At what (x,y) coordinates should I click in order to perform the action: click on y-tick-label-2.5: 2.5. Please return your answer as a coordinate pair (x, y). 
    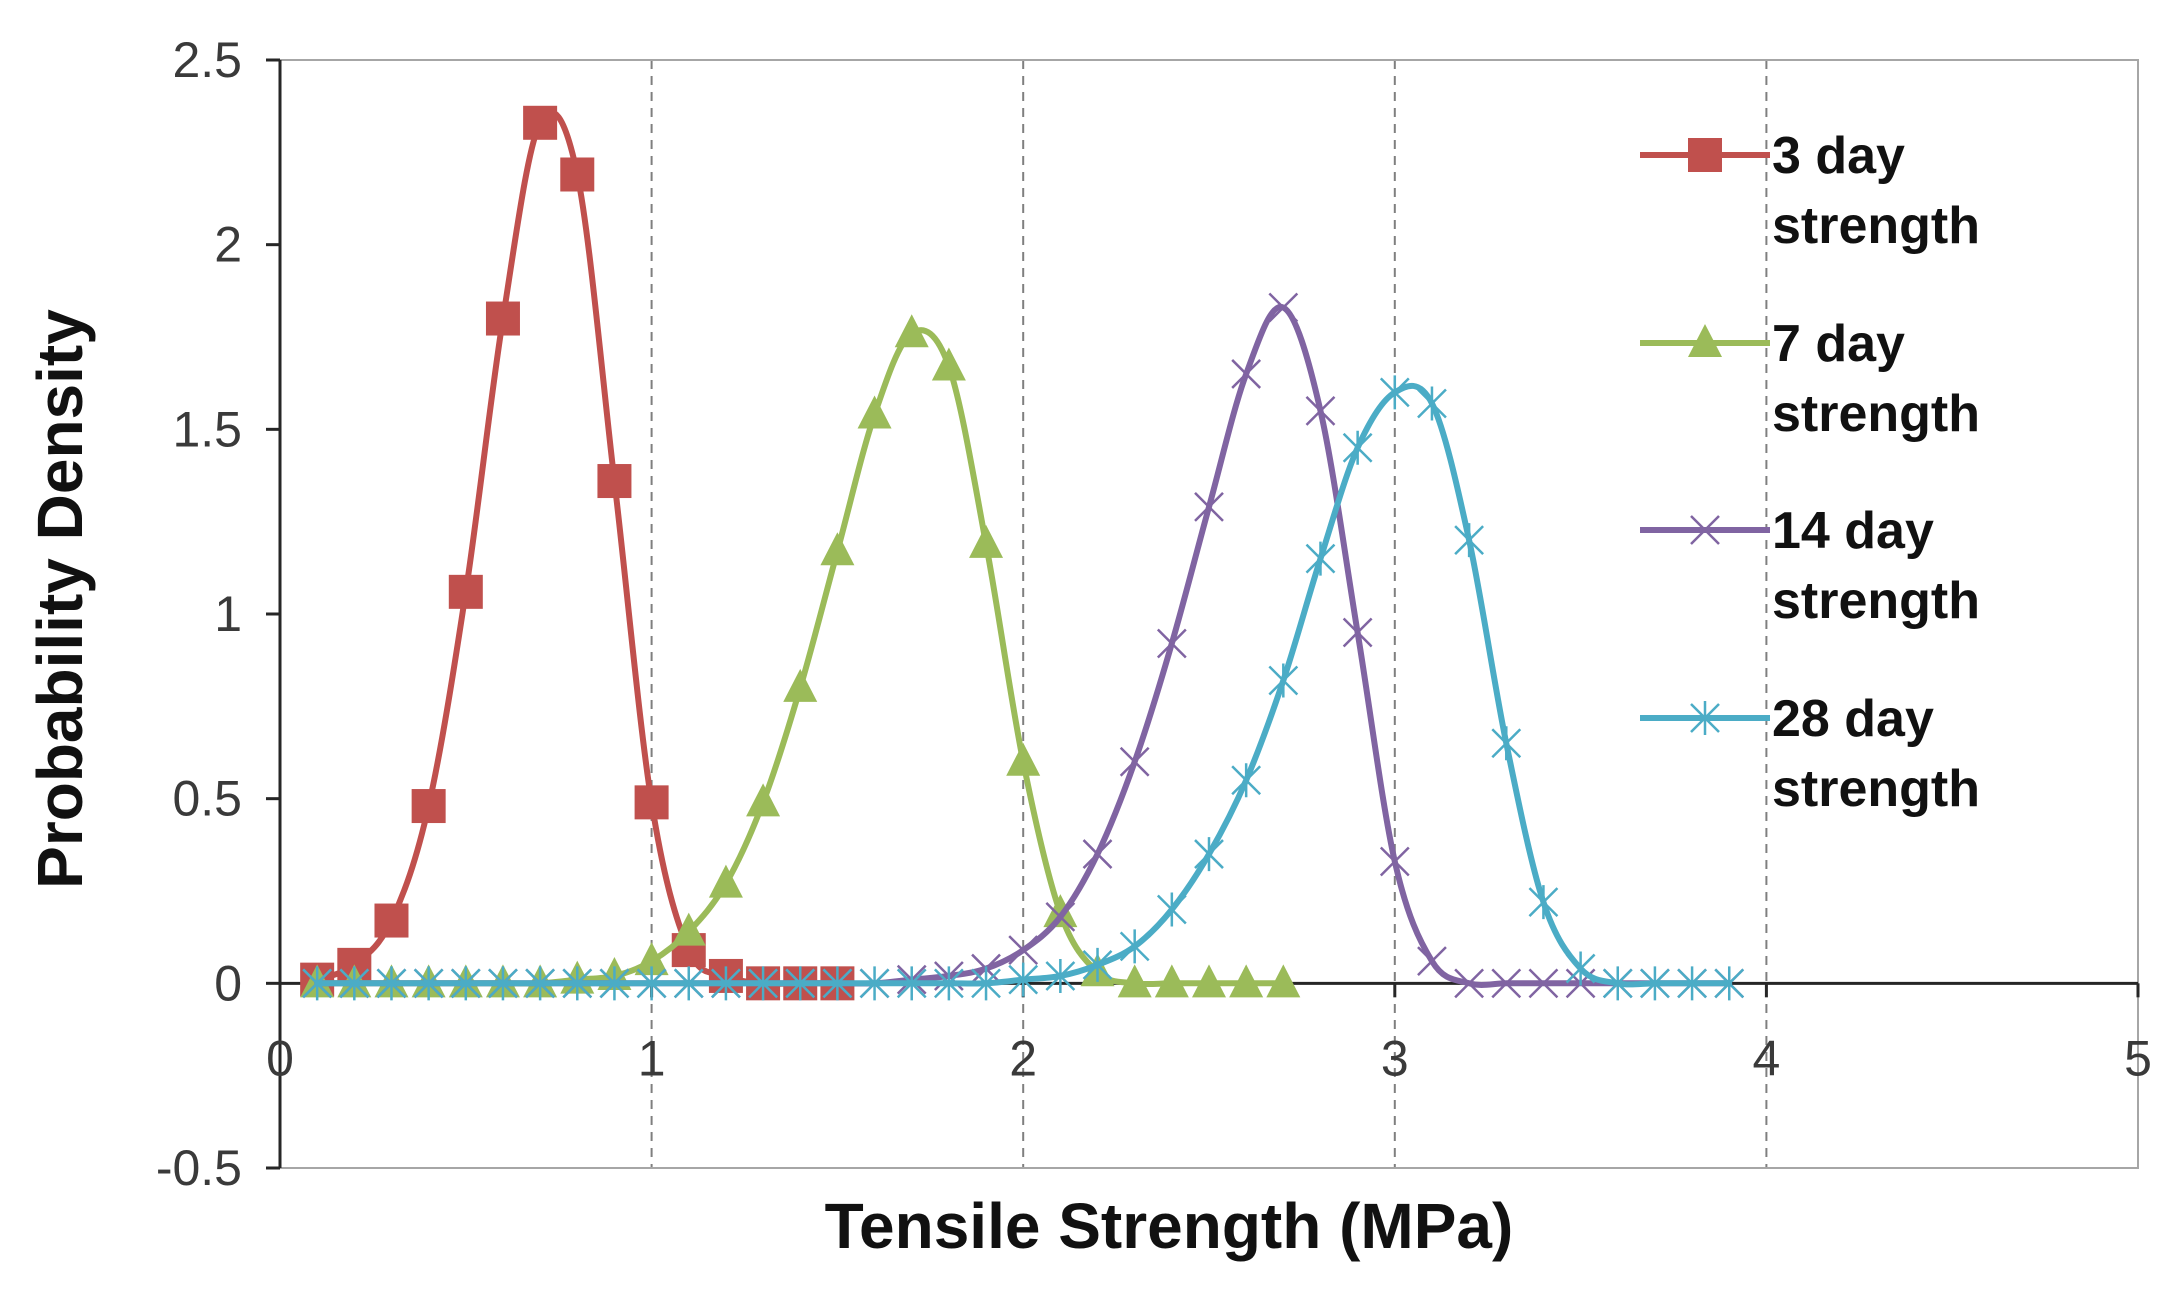
    Looking at the image, I should click on (207, 60).